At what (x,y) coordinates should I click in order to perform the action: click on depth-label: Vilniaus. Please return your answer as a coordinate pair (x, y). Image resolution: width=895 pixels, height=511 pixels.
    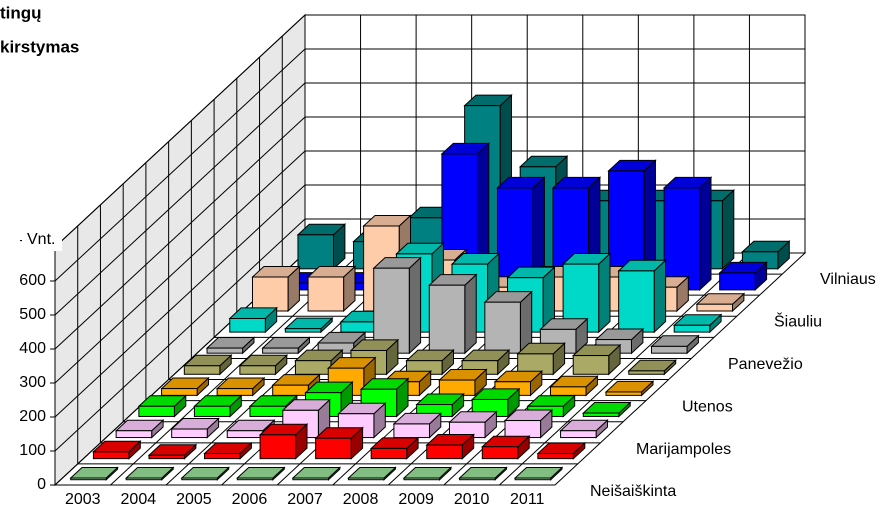
    Looking at the image, I should click on (848, 279).